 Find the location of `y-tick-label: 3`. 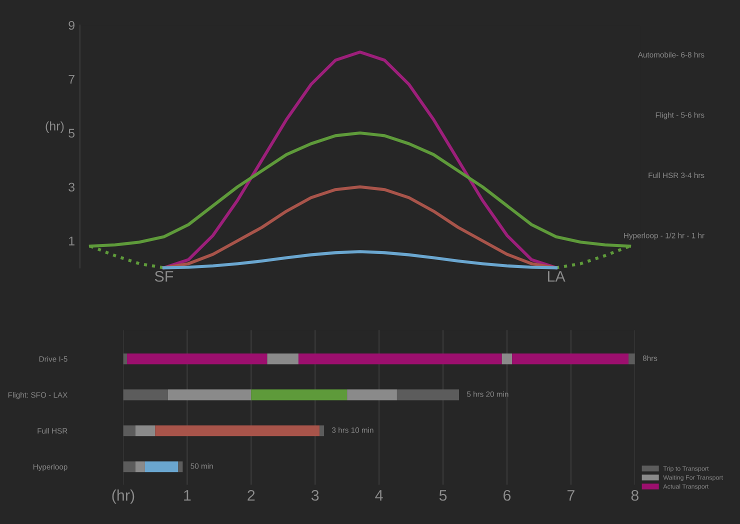

y-tick-label: 3 is located at coordinates (71, 187).